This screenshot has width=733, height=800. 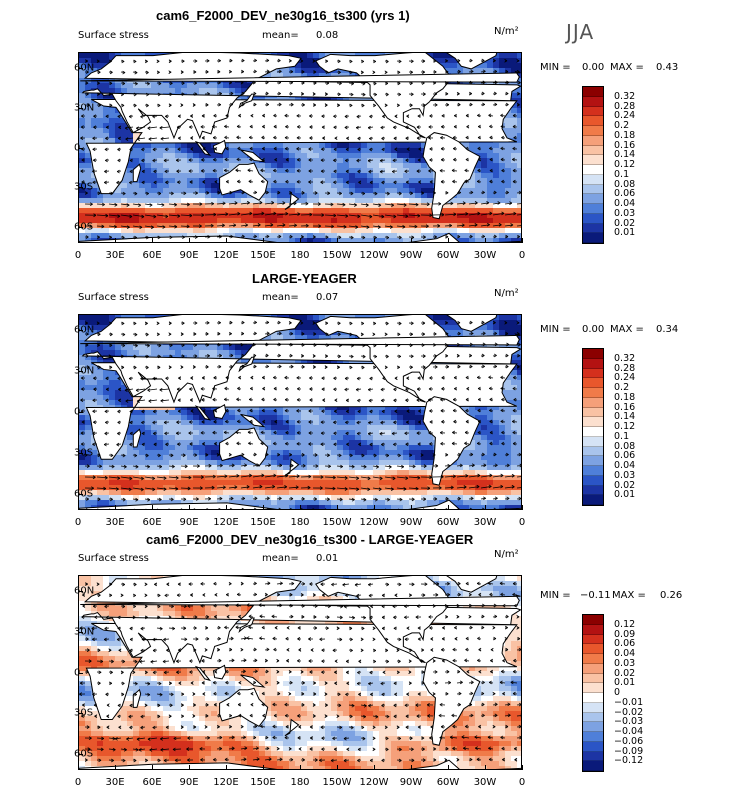 I want to click on lon-tick-label: 90W, so click(x=411, y=522).